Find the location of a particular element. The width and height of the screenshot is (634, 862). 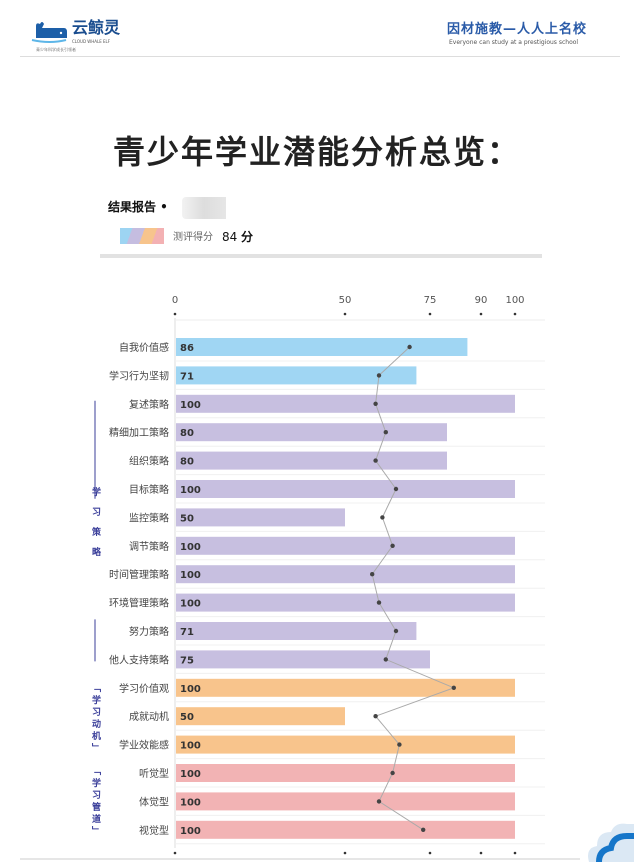

category-label: 学习行为坚韧 is located at coordinates (139, 375).